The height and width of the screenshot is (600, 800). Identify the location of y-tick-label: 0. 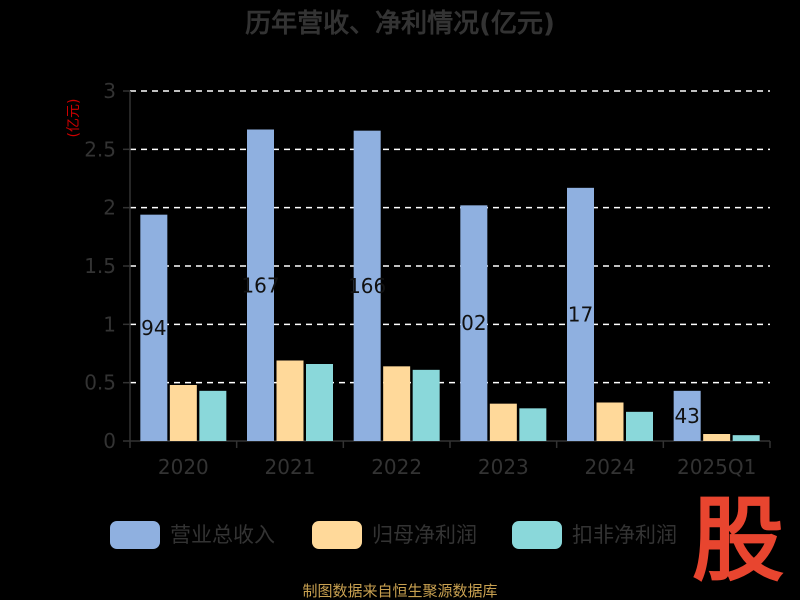
(109, 441).